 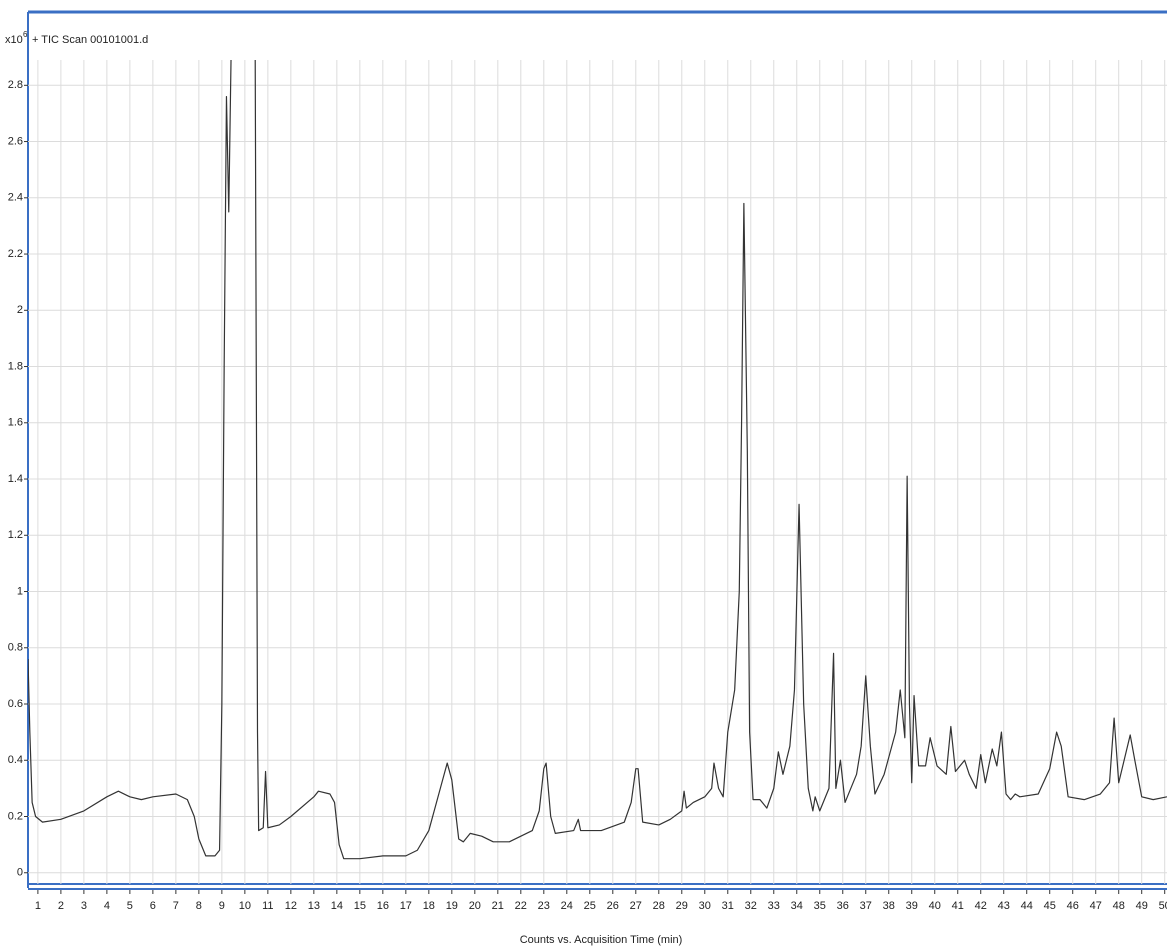 I want to click on x-tick-label: 7, so click(x=176, y=906).